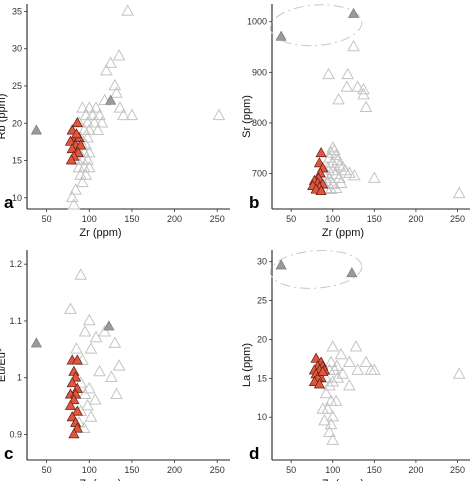  I want to click on y-axis-label: Rb (ppm), so click(4, 117).